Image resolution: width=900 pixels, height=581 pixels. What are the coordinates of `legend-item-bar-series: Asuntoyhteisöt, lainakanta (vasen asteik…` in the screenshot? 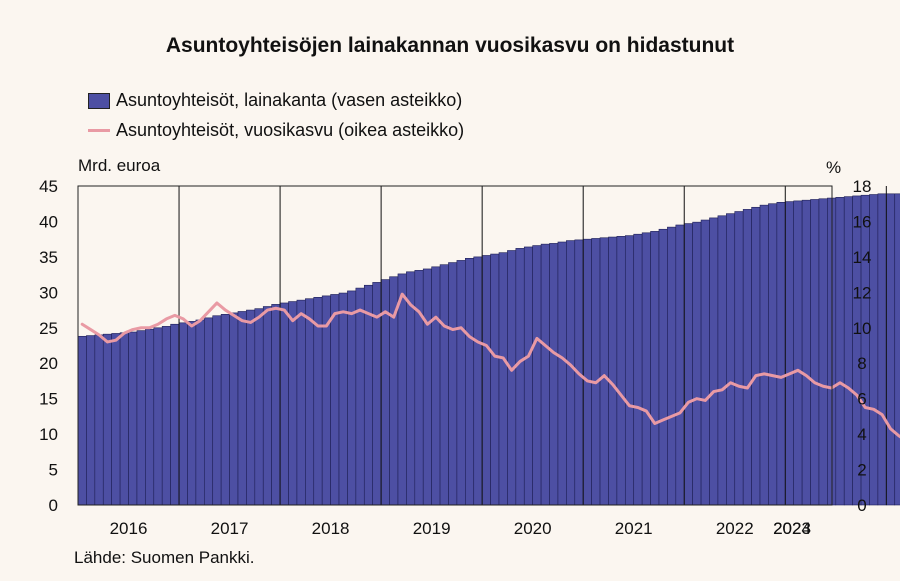 It's located at (275, 100).